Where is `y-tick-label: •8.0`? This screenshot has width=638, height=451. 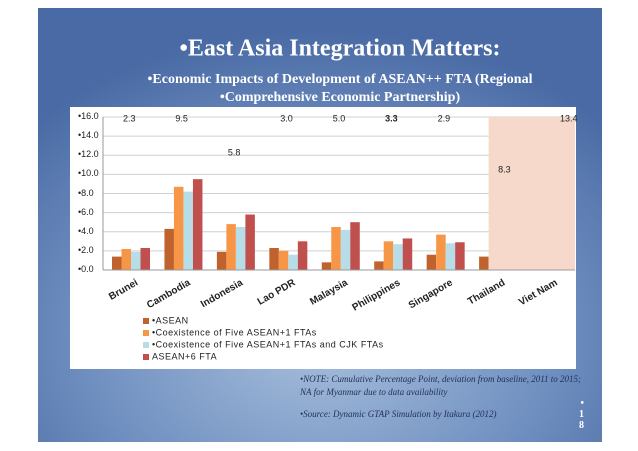 y-tick-label: •8.0 is located at coordinates (86, 192).